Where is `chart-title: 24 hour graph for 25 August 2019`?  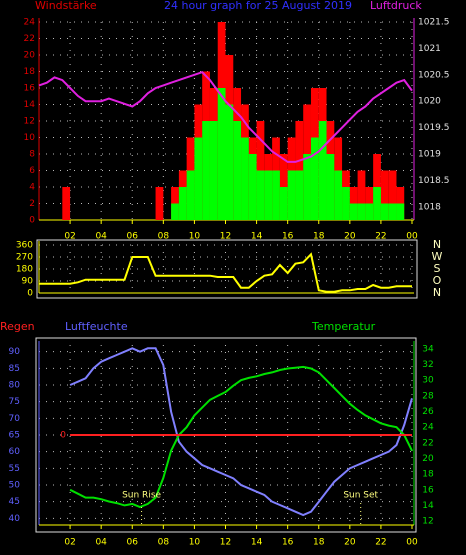
chart-title: 24 hour graph for 25 August 2019 is located at coordinates (258, 6).